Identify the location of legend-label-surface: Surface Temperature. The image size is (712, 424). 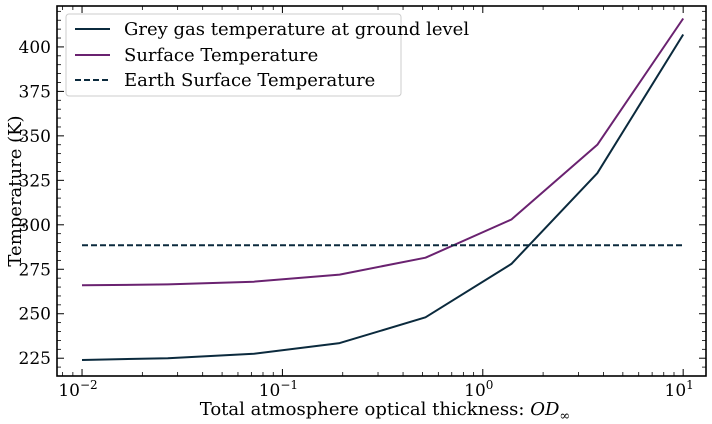
(221, 55).